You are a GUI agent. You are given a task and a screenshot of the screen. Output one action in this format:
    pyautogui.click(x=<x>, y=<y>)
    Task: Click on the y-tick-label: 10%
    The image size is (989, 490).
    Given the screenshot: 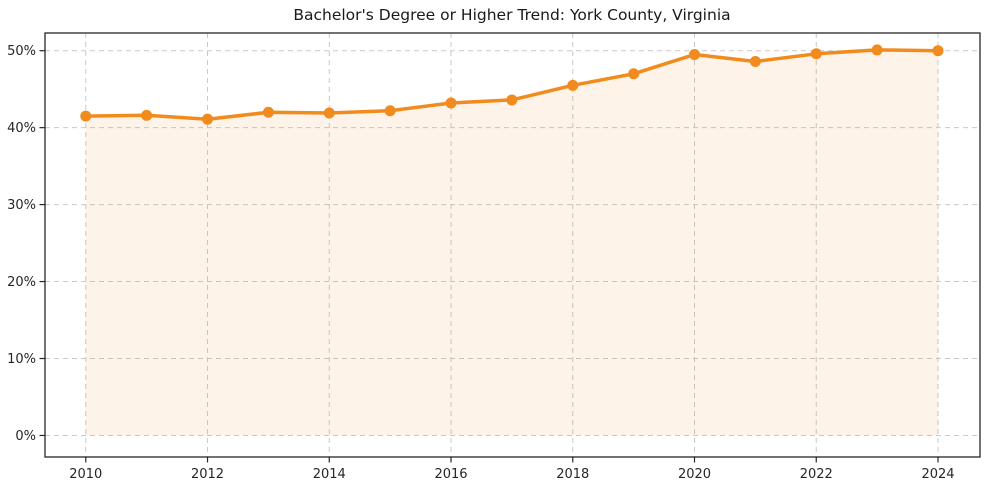 What is the action you would take?
    pyautogui.click(x=21, y=359)
    